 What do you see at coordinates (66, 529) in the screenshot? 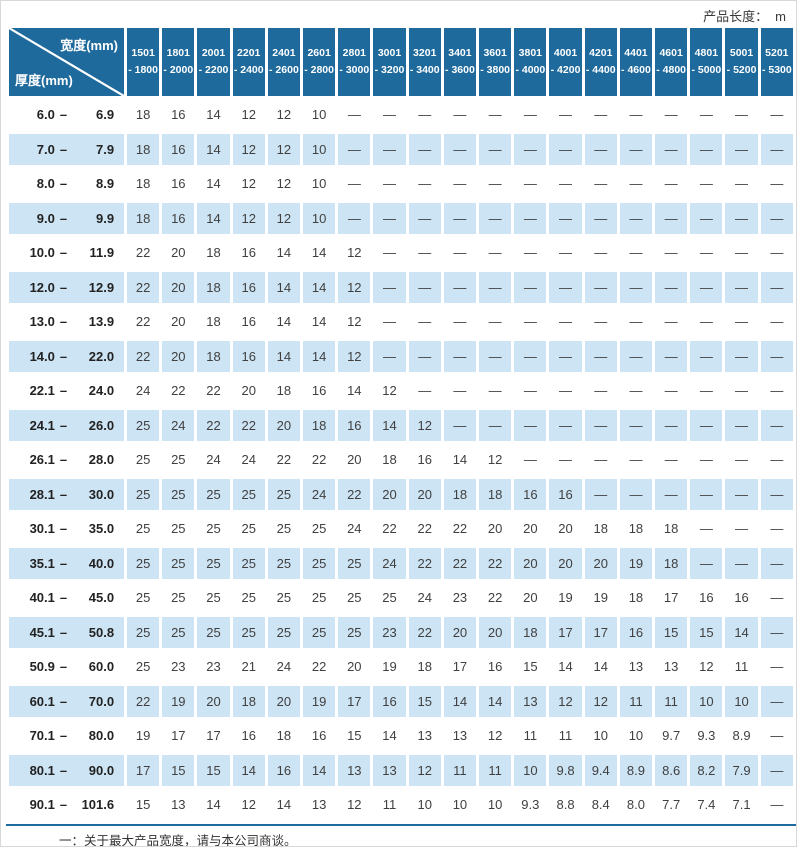
I see `row-label: 30.1–35.0` at bounding box center [66, 529].